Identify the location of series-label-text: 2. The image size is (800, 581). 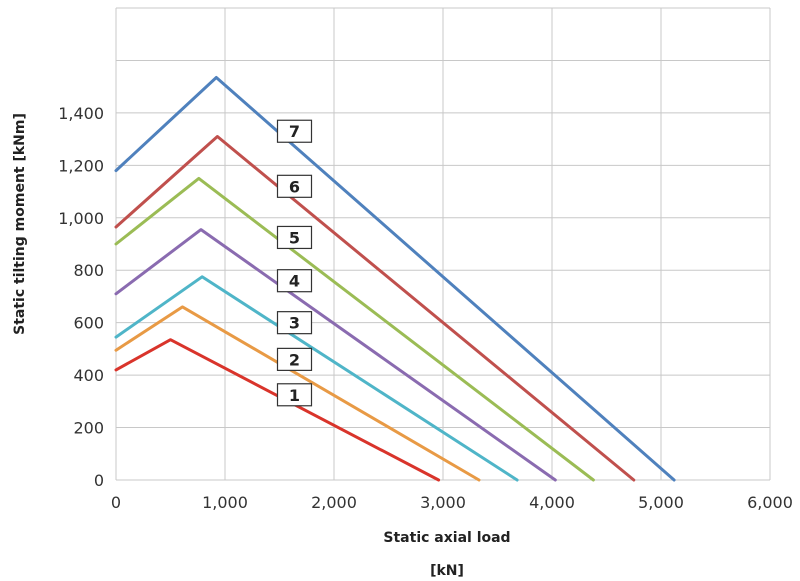
(294, 359).